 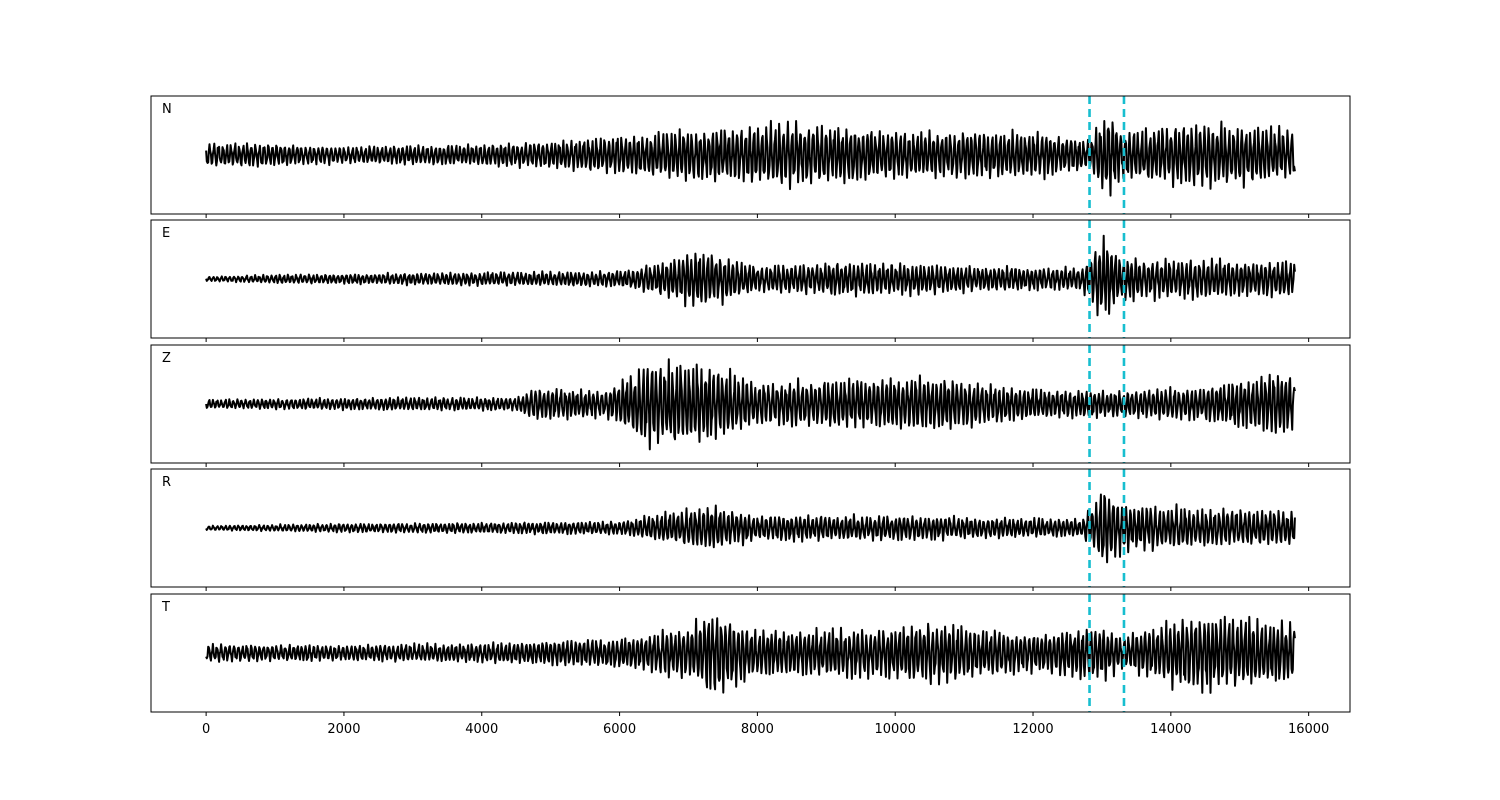 I want to click on panel-e: E, so click(x=750, y=280).